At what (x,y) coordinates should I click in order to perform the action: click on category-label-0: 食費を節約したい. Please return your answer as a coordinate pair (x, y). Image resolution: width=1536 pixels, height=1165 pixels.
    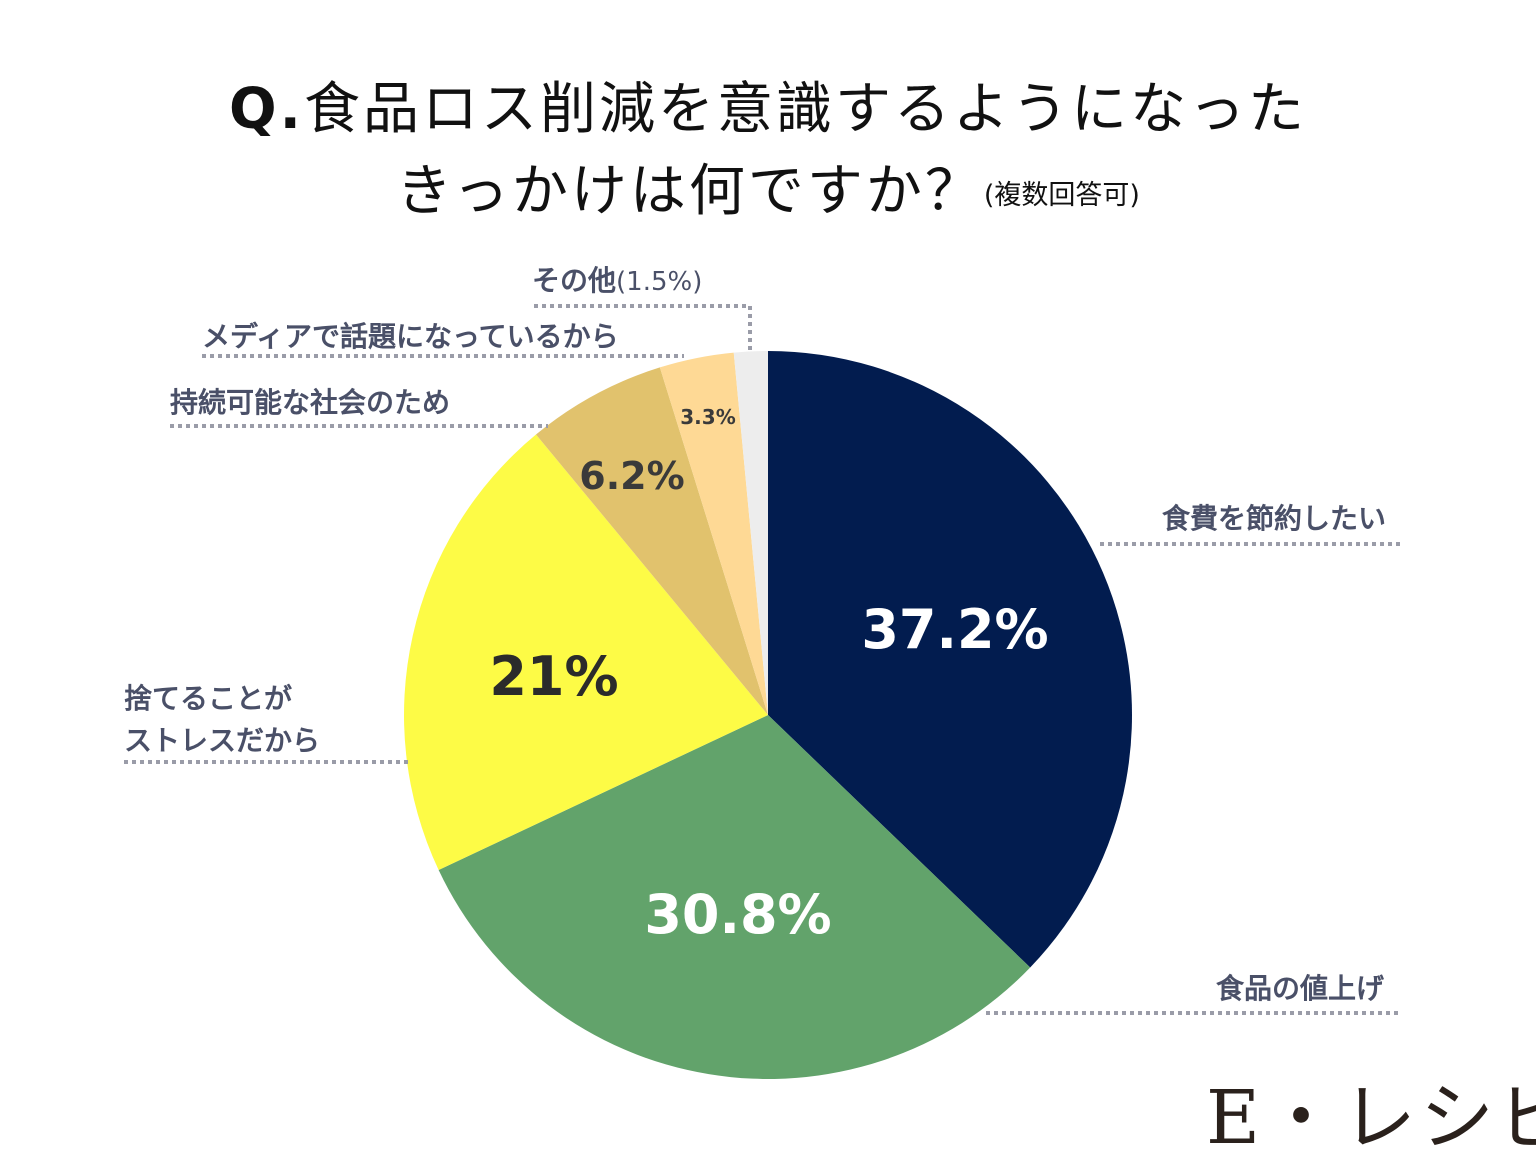
    Looking at the image, I should click on (1274, 518).